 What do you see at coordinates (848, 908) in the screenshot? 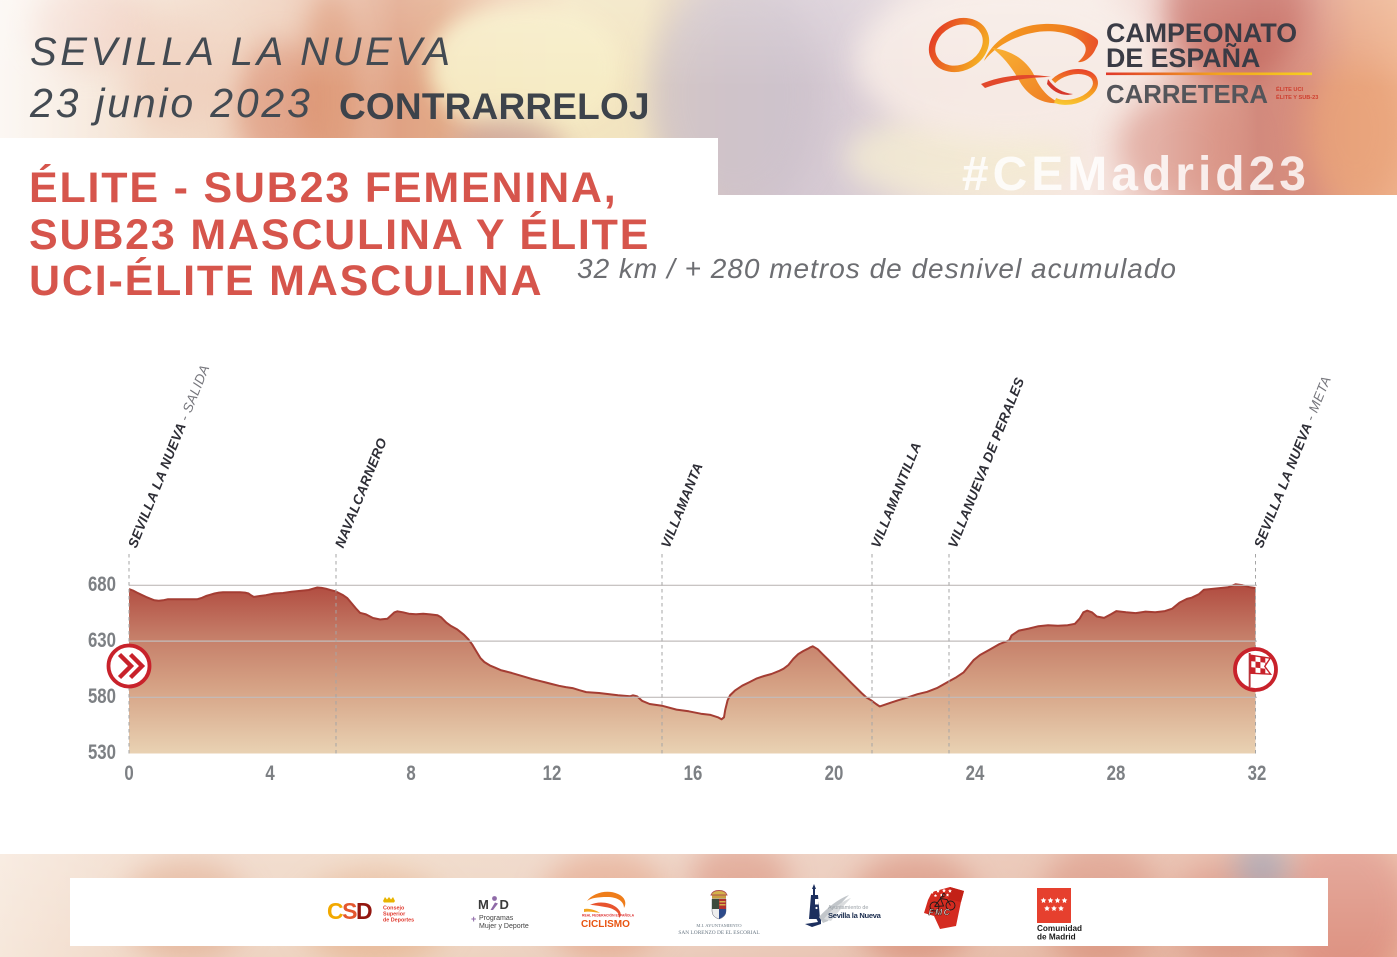
I see `svg-text: Ayuntamiento de` at bounding box center [848, 908].